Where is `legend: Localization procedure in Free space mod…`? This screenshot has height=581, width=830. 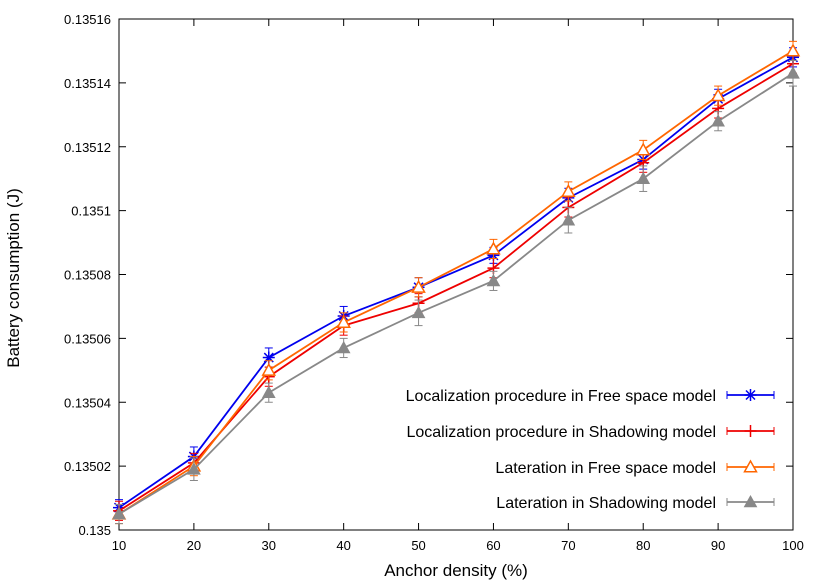
legend: Localization procedure in Free space mod… is located at coordinates (590, 450).